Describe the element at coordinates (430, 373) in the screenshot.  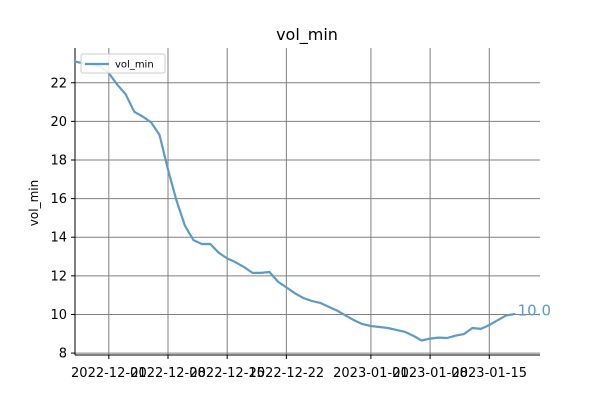
I see `x-tick-label: 2023-01-08` at that location.